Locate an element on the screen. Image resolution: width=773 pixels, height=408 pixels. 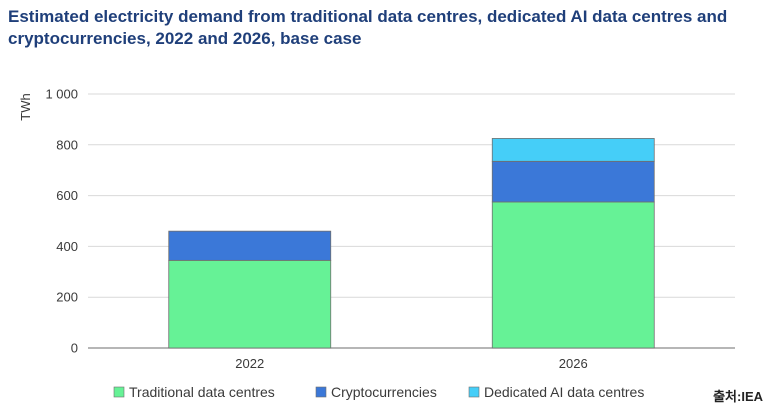
legend-label: Traditional data centres is located at coordinates (202, 392).